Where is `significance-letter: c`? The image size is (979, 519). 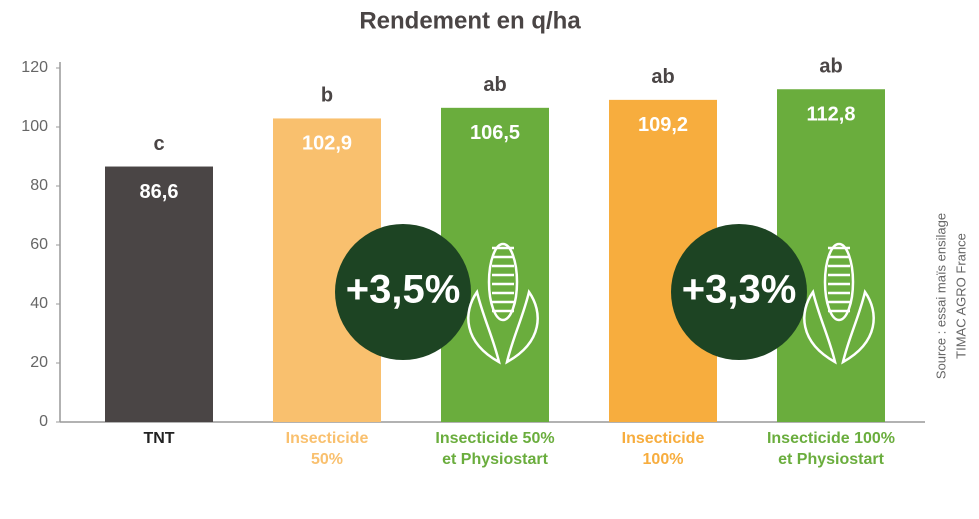
significance-letter: c is located at coordinates (158, 144).